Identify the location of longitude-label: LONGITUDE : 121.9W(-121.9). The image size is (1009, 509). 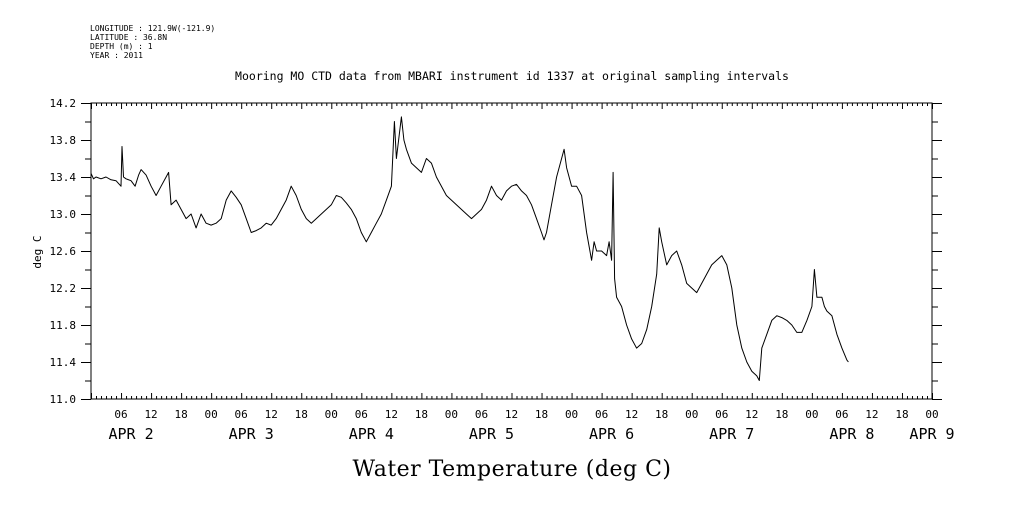
(152, 28).